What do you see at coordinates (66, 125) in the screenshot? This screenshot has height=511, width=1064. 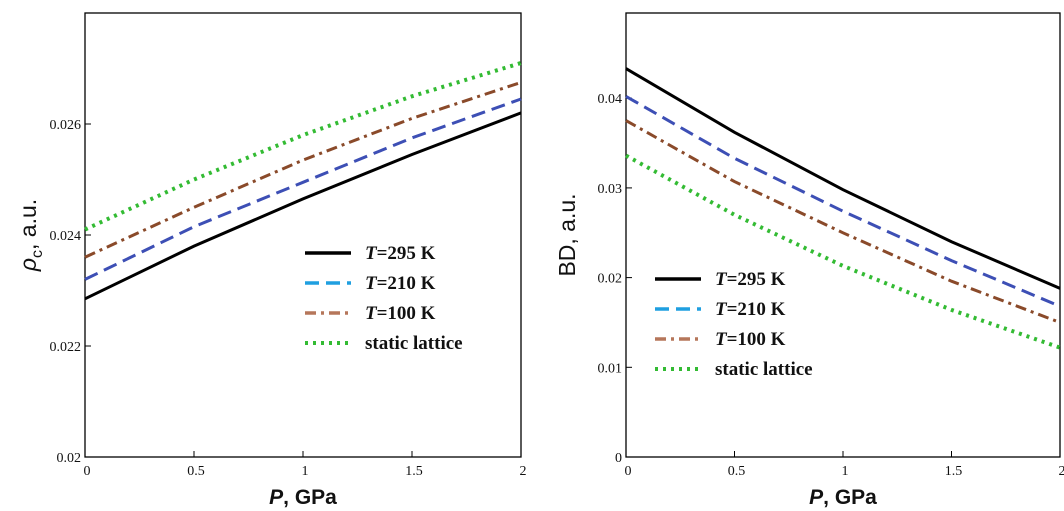 I see `y-tick-label: 0.026` at bounding box center [66, 125].